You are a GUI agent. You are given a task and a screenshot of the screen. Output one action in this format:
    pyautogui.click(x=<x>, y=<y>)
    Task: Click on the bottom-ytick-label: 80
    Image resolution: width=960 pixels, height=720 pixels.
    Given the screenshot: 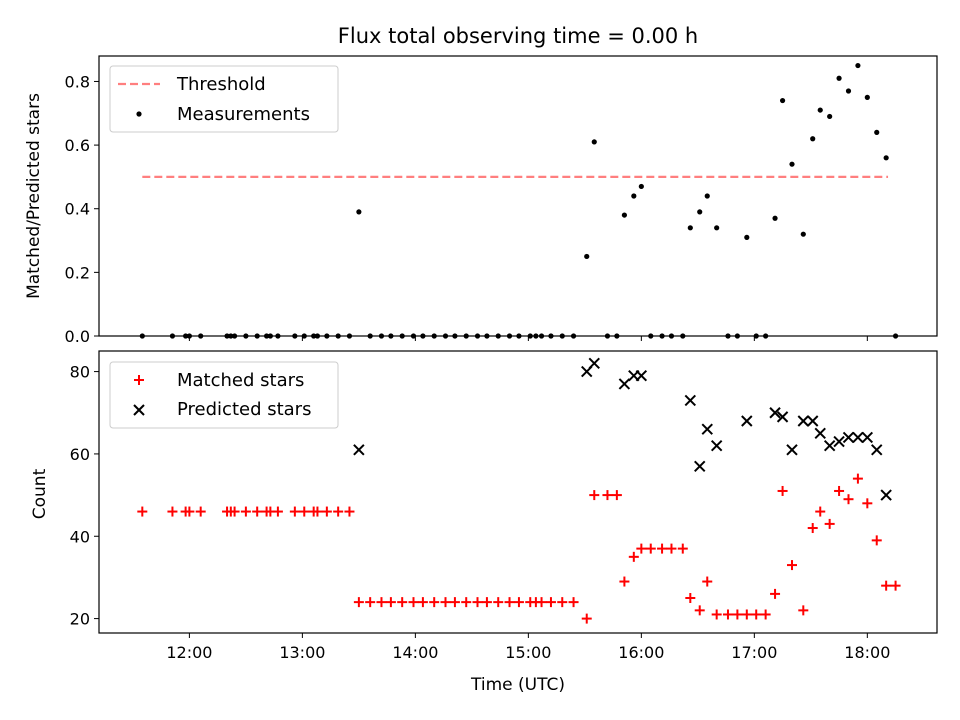 What is the action you would take?
    pyautogui.click(x=80, y=372)
    